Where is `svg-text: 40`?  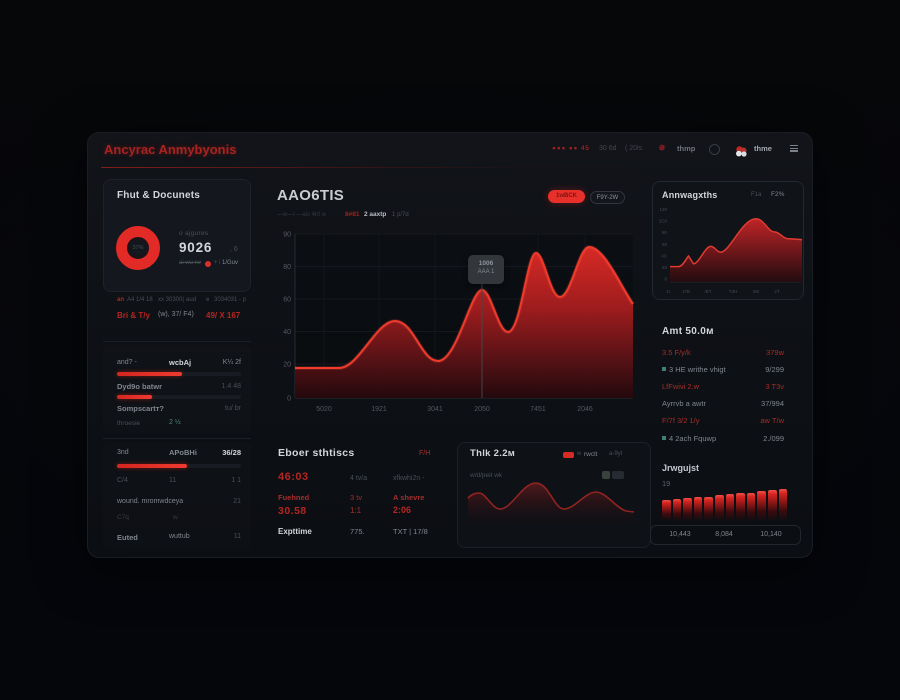 svg-text: 40 is located at coordinates (287, 332).